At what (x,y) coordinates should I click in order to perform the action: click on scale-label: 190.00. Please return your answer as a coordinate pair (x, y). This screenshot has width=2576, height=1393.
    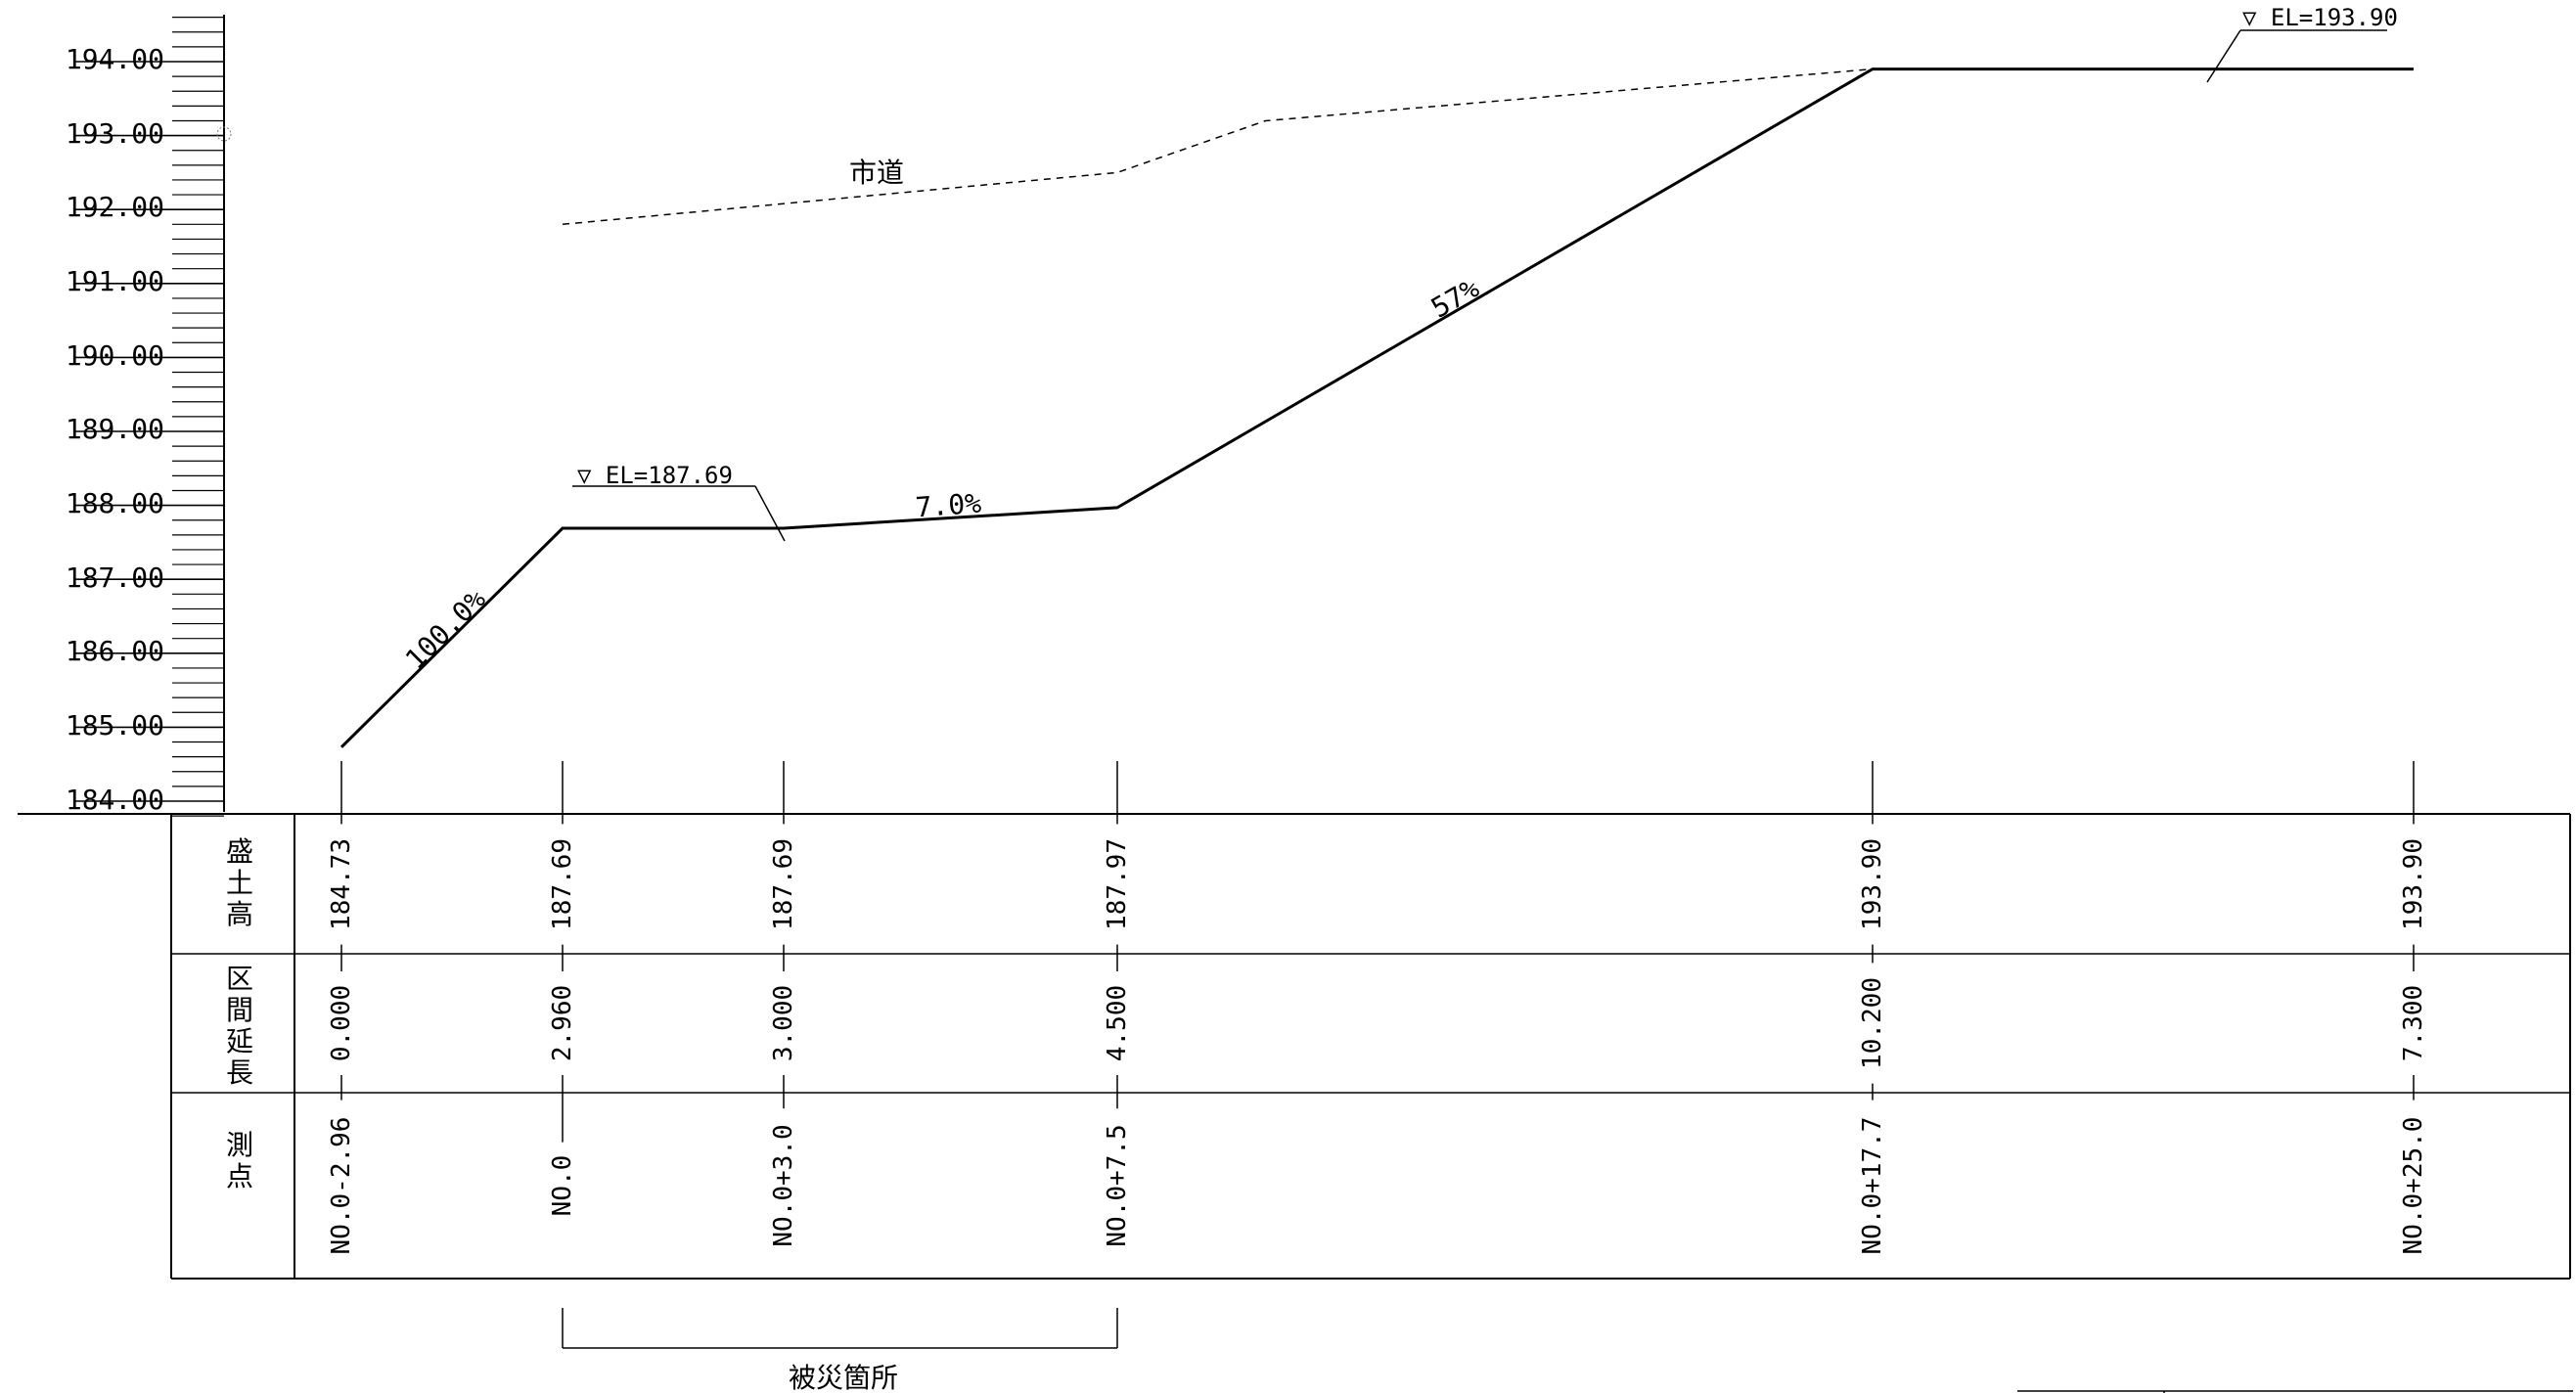
    Looking at the image, I should click on (115, 356).